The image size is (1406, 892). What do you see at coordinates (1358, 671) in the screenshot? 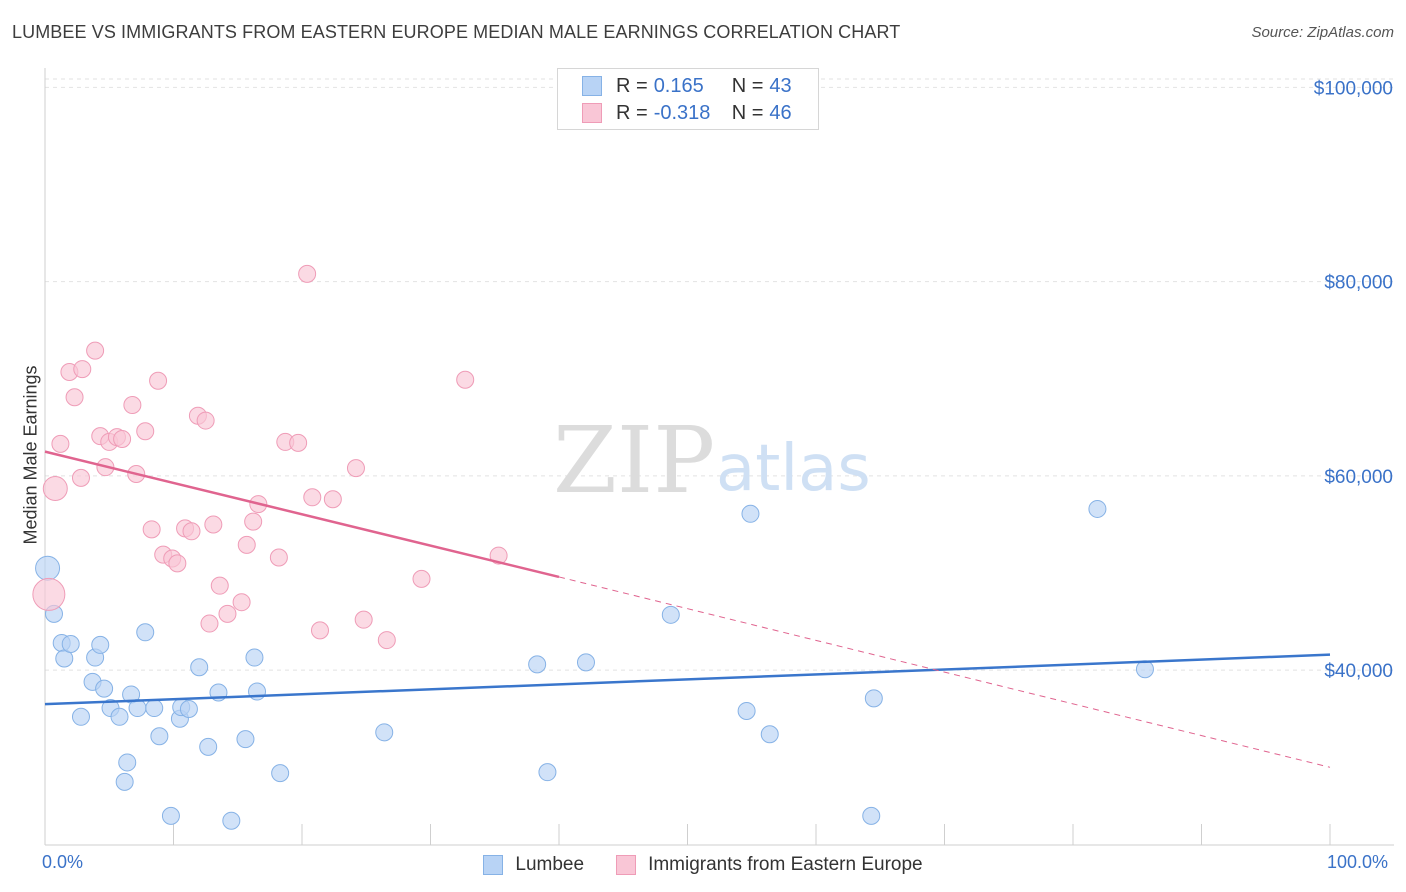
I see `y-tick-label: $40,000` at bounding box center [1358, 671].